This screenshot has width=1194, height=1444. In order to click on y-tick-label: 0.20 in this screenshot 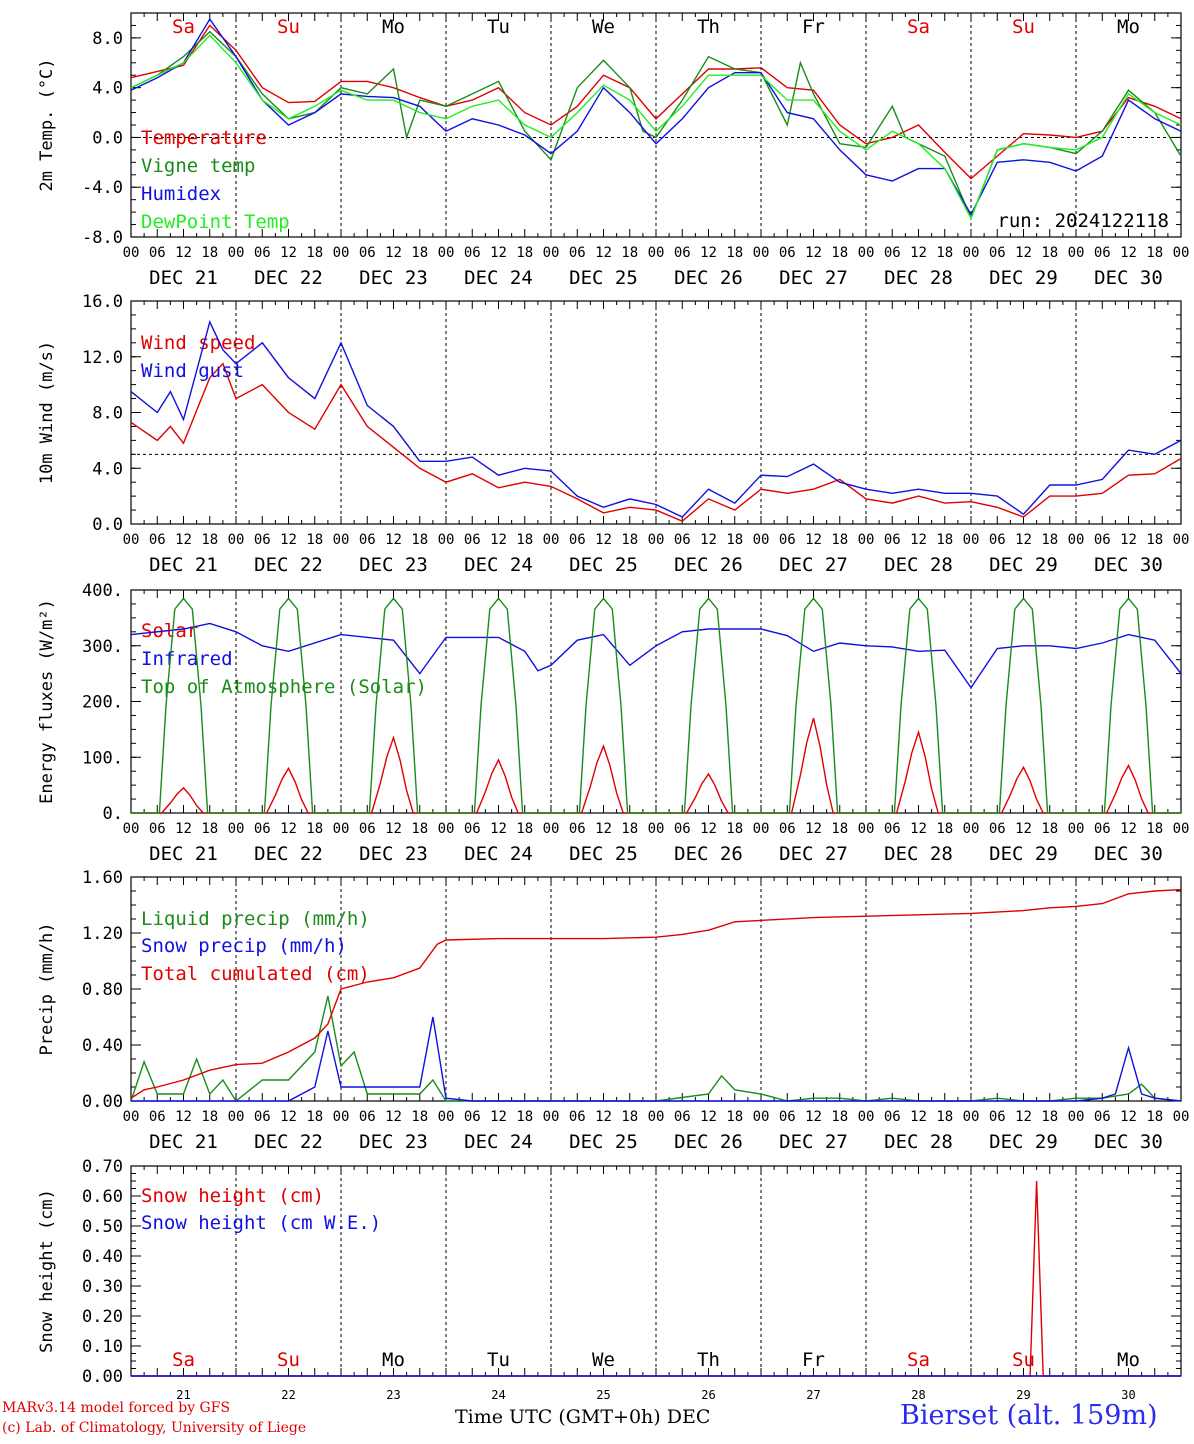, I will do `click(102, 1317)`.